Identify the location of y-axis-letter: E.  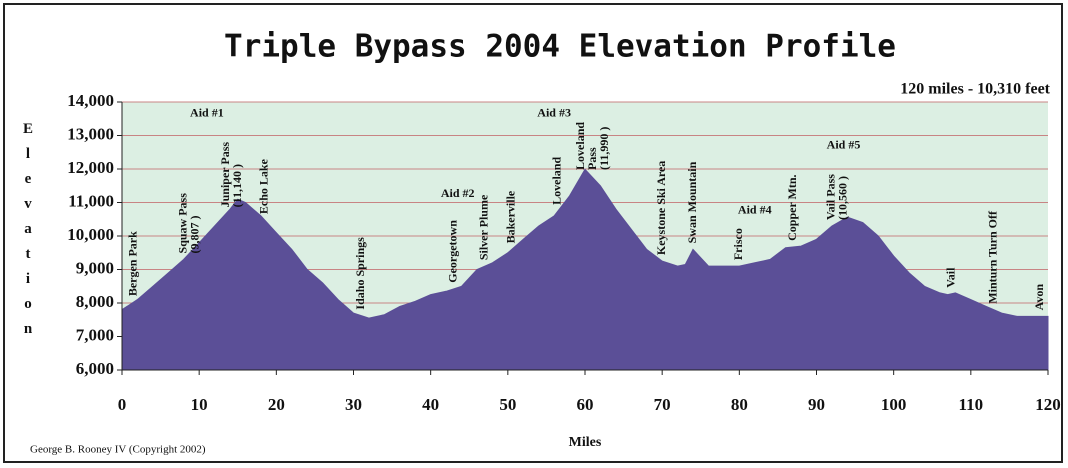
(28, 129).